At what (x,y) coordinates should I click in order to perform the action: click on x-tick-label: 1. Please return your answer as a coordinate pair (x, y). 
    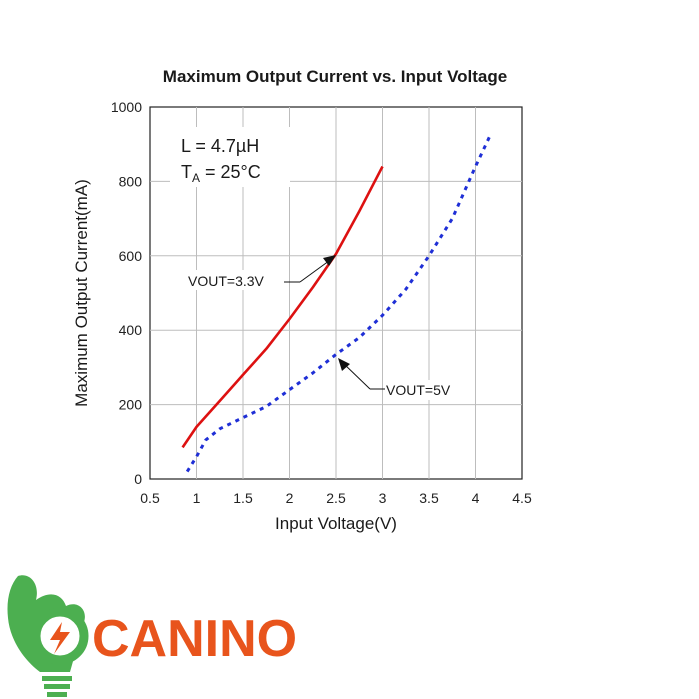
    Looking at the image, I should click on (197, 498).